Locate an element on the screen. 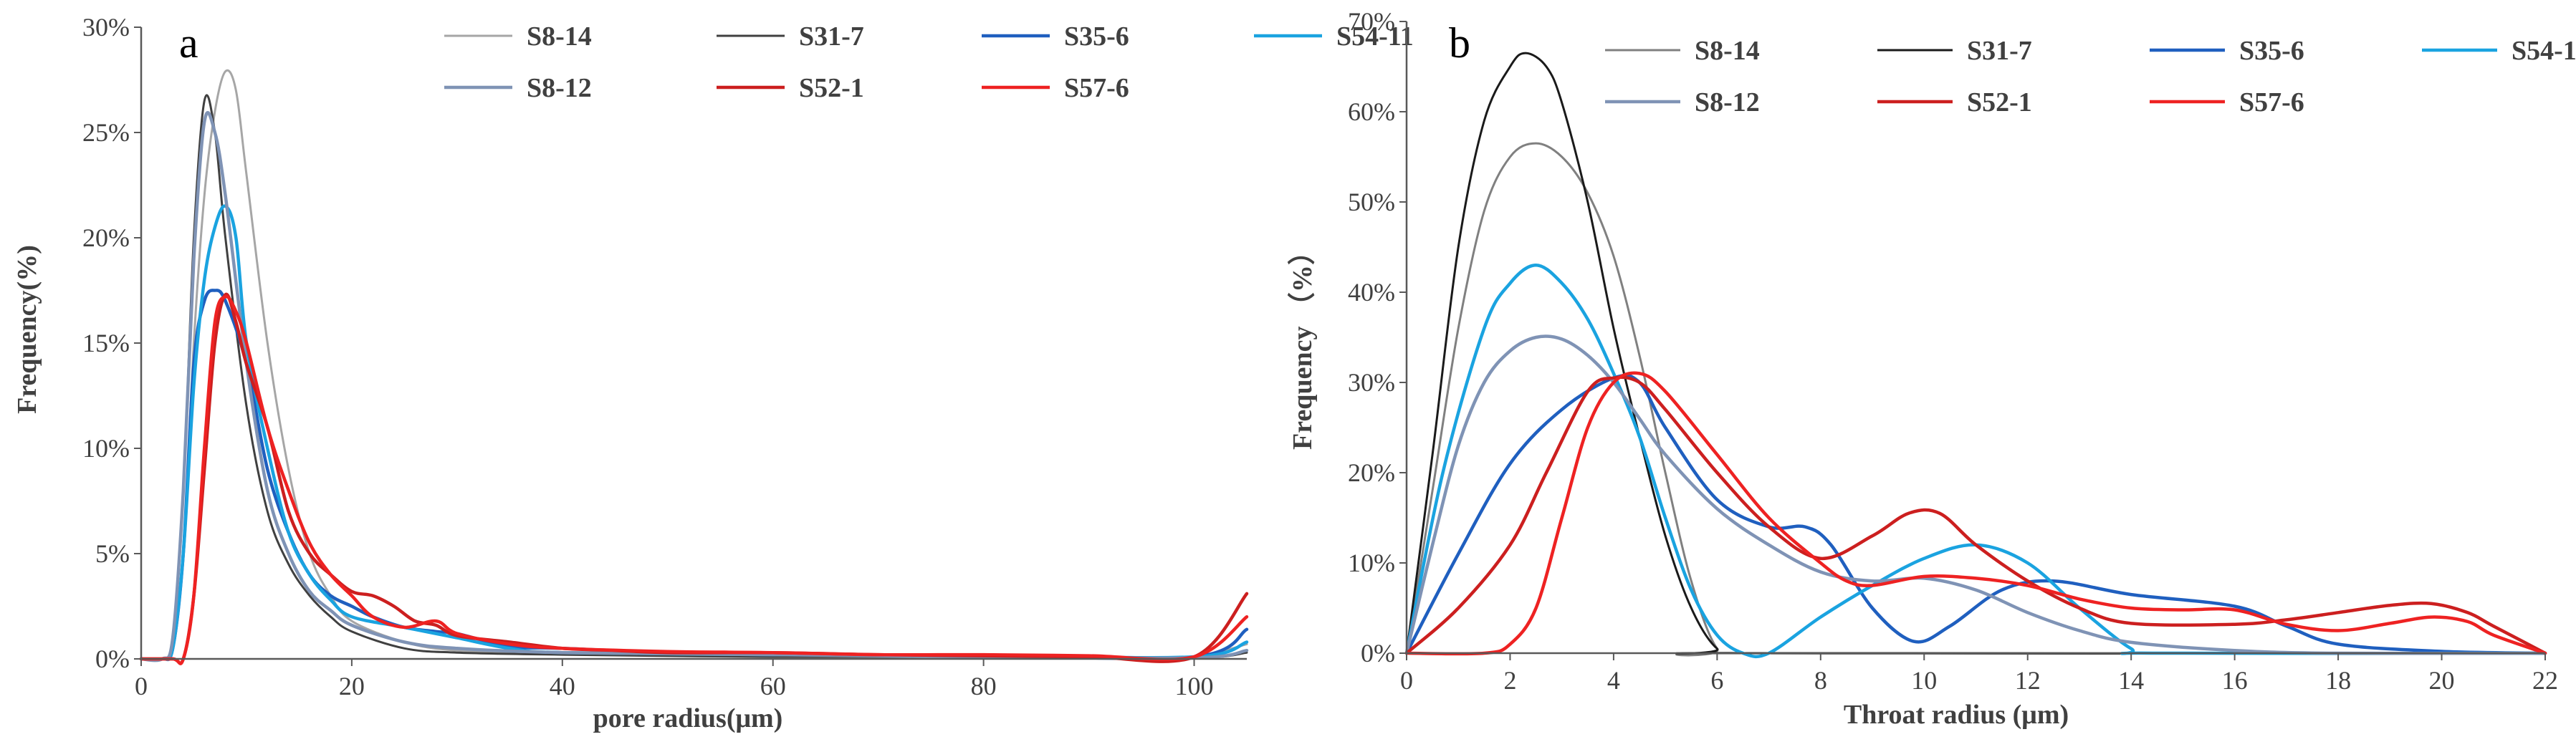  x-tick-label: 2 is located at coordinates (1510, 680).